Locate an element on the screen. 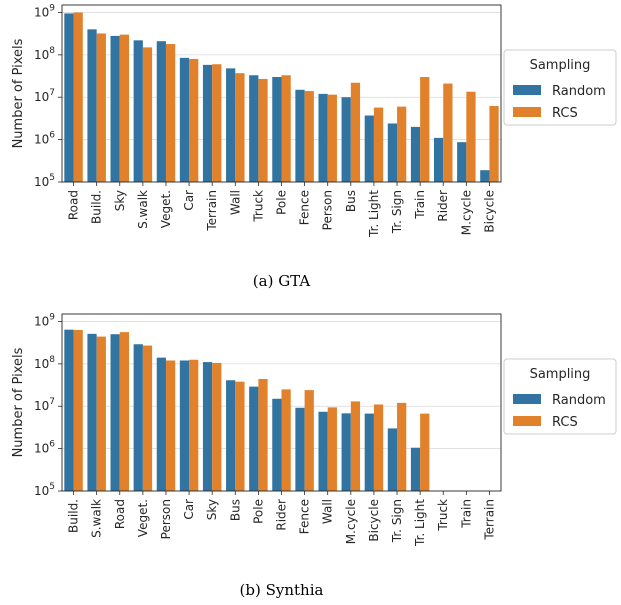 The width and height of the screenshot is (621, 605). bar-random-bicycle is located at coordinates (485, 176).